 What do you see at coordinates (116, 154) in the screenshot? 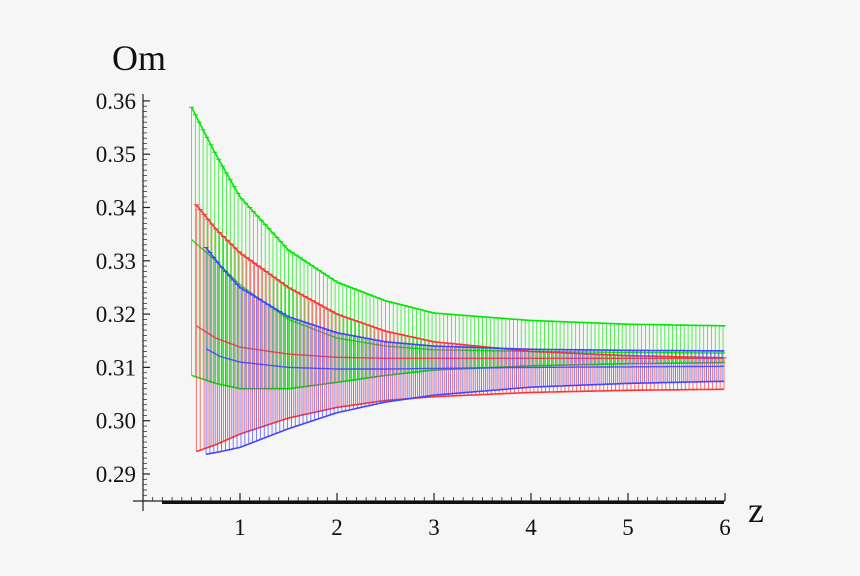
I see `y-tick-label: 0.35` at bounding box center [116, 154].